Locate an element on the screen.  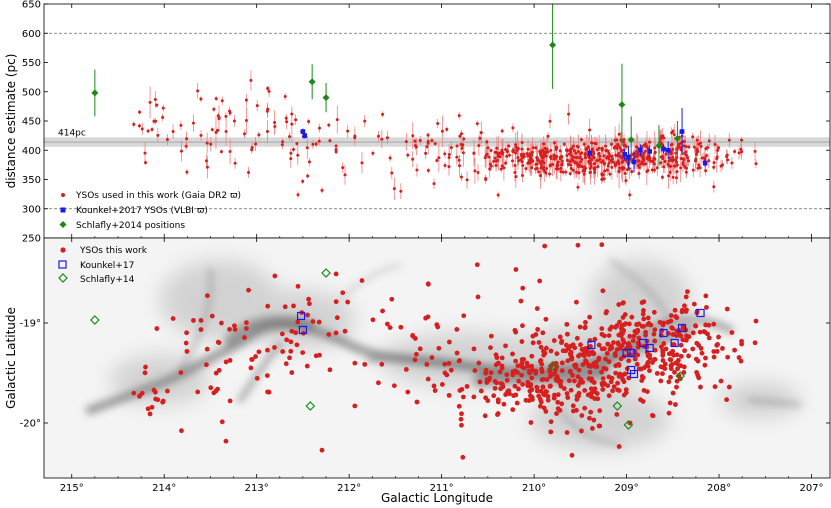
longitude-x-tick-label: 213° is located at coordinates (257, 488).